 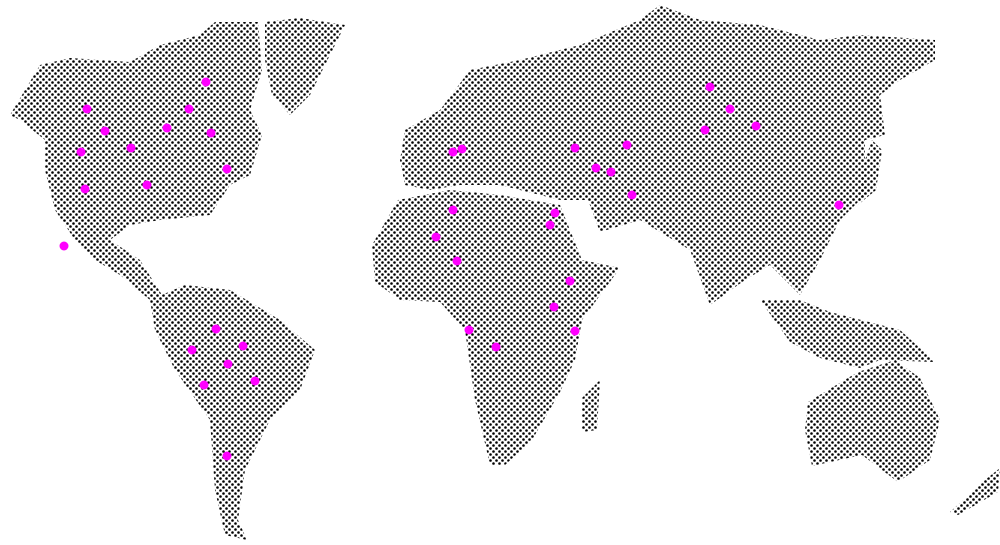 What do you see at coordinates (591, 406) in the screenshot?
I see `region-madagascar` at bounding box center [591, 406].